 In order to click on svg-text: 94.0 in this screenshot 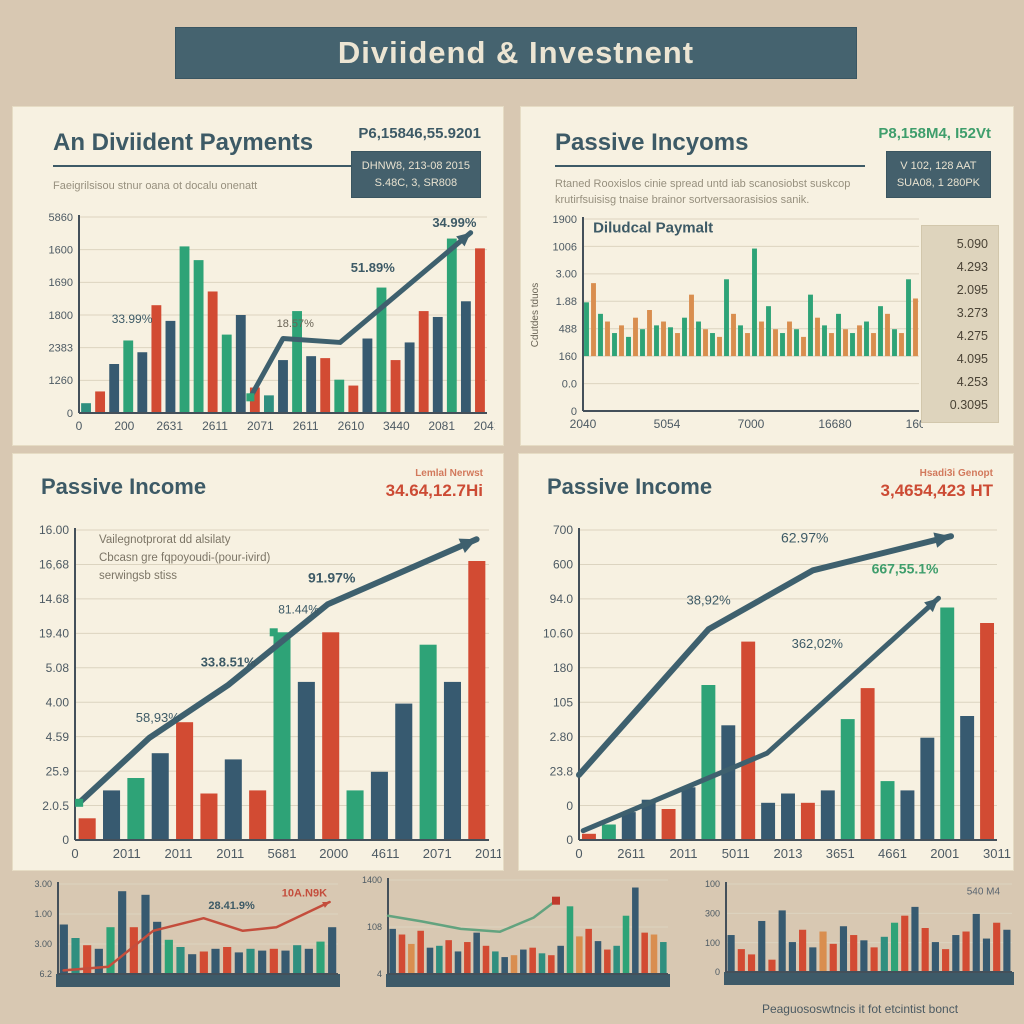, I will do `click(562, 599)`.